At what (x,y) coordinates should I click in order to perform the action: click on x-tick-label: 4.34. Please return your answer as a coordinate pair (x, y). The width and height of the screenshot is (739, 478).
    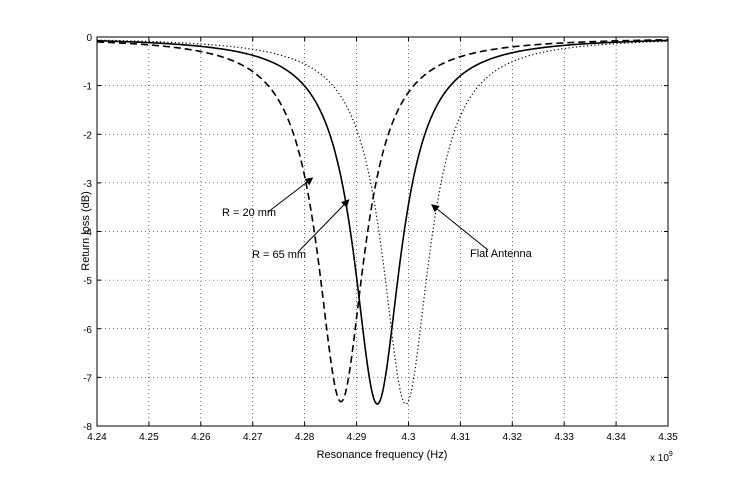
    Looking at the image, I should click on (616, 437).